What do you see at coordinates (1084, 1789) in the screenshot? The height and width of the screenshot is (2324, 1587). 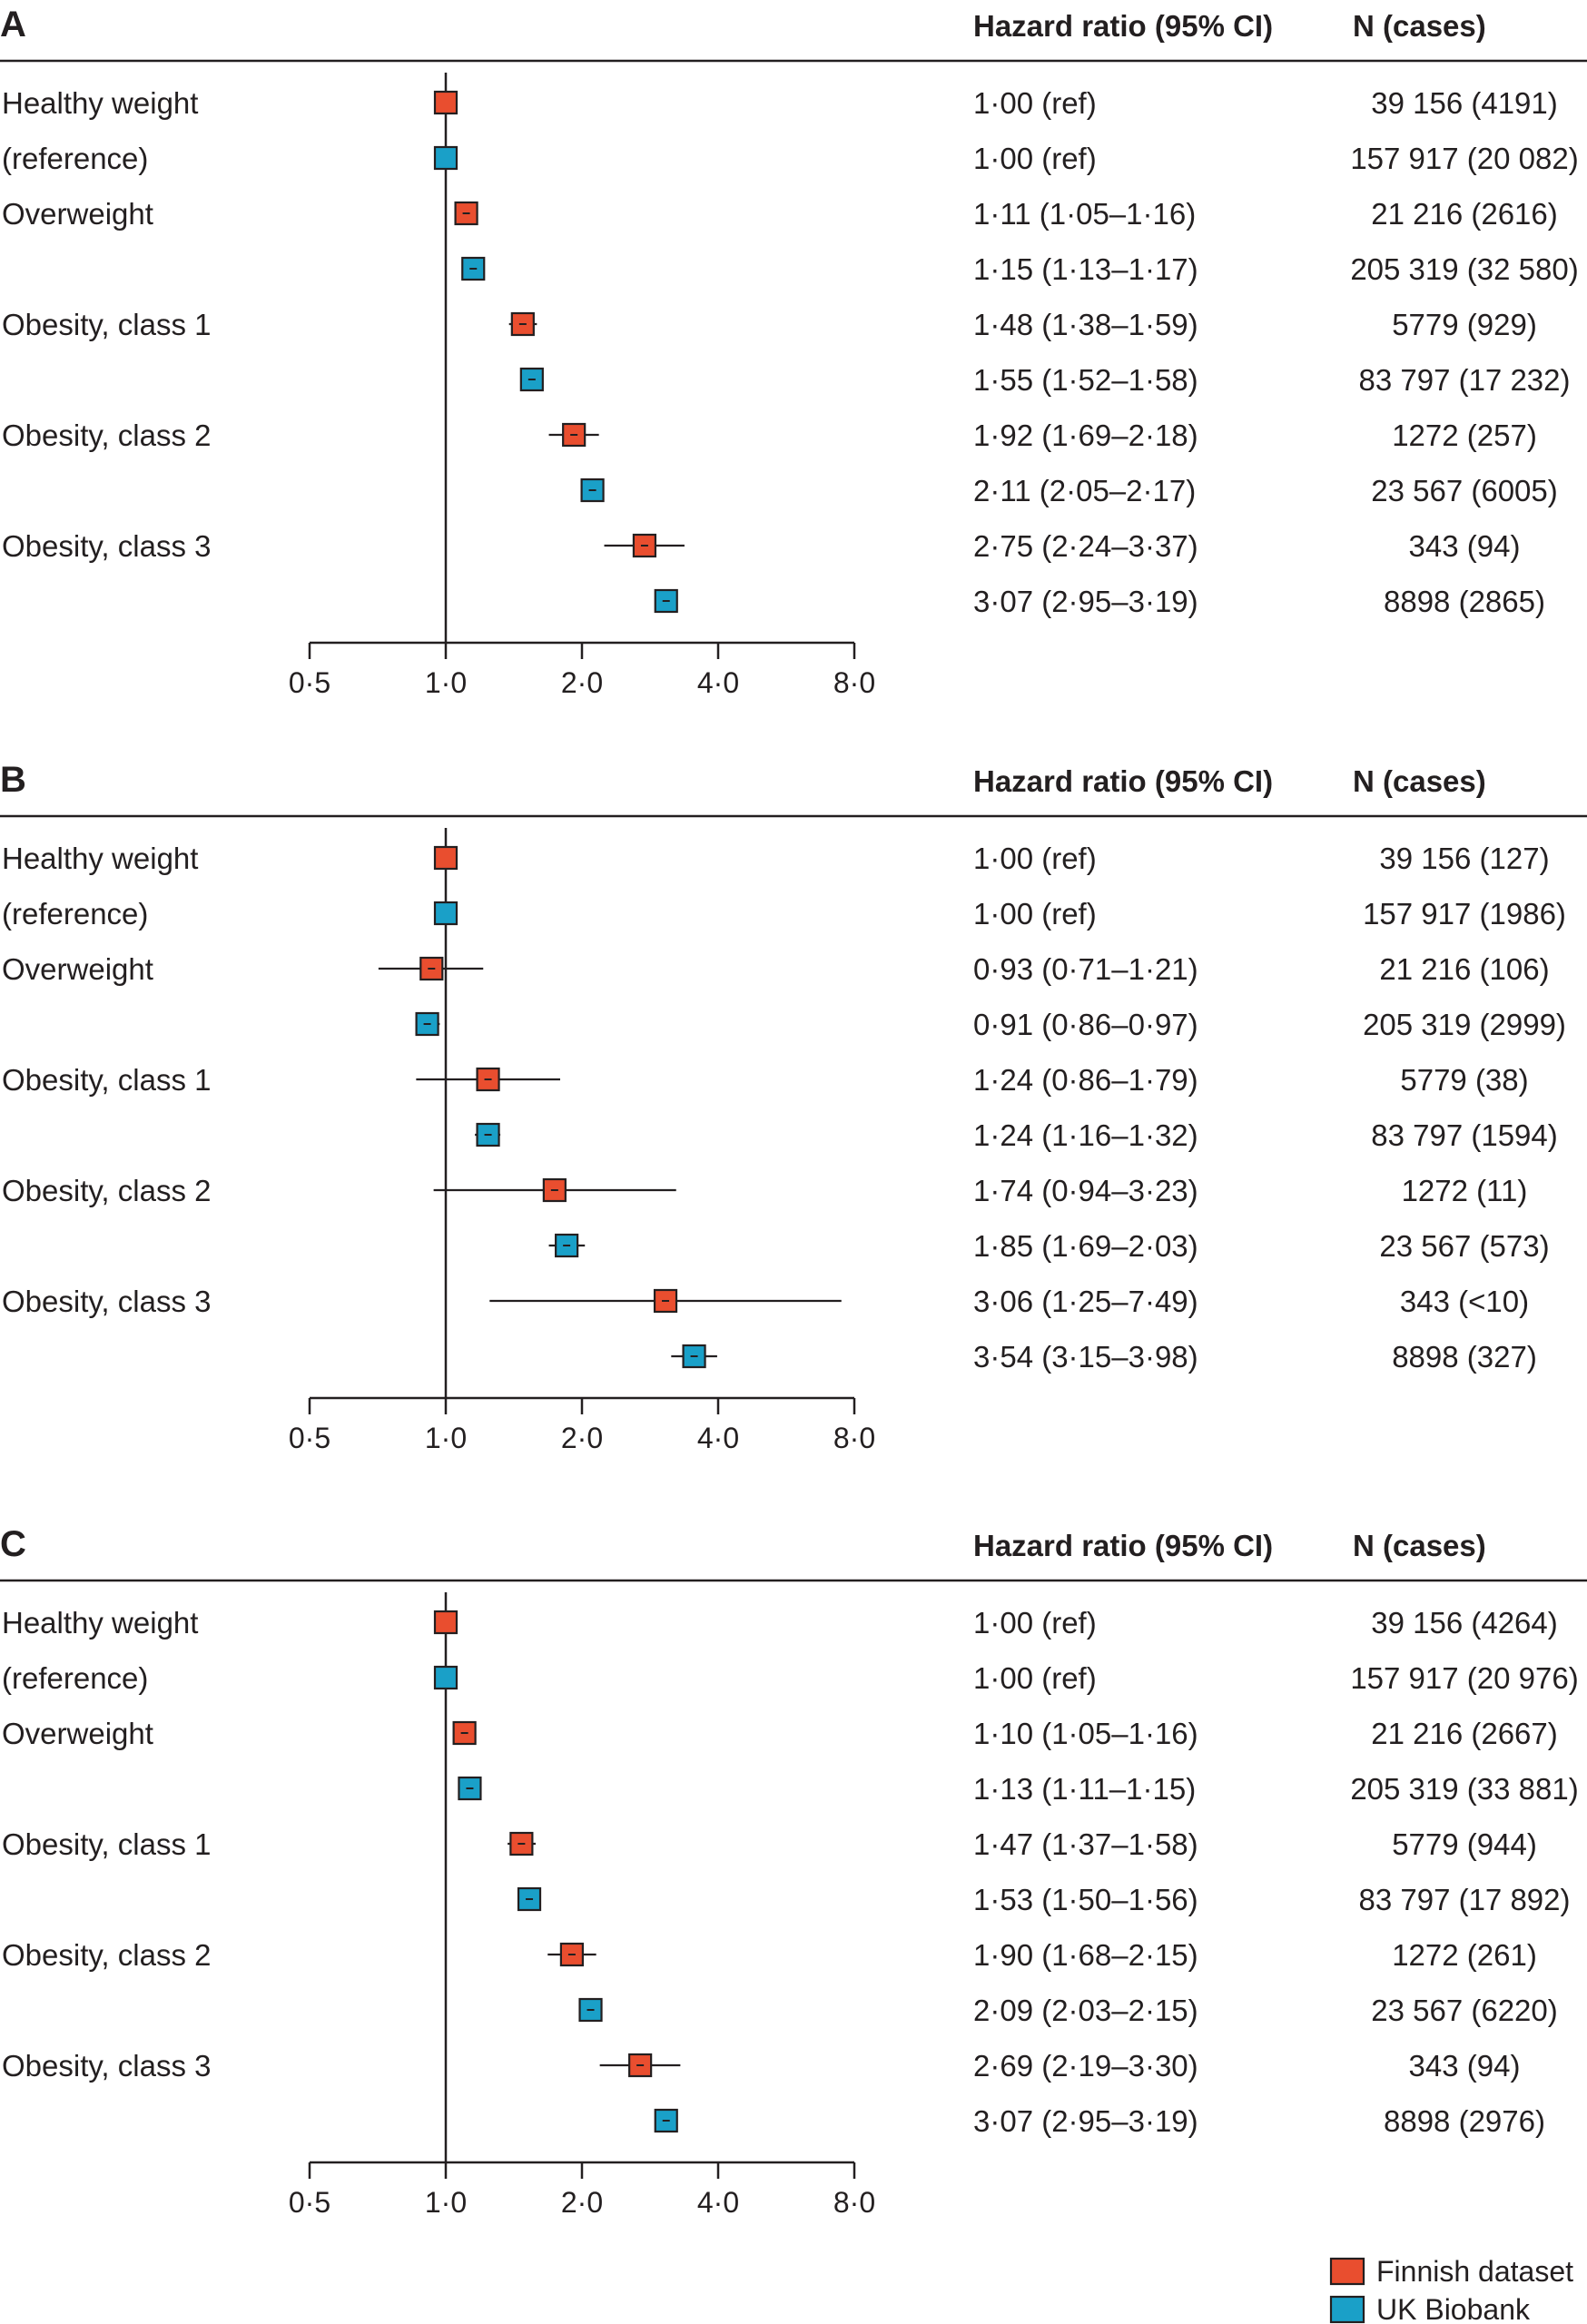 I see `hazard-ratio-value: 1·13 (1·11–1·15)` at bounding box center [1084, 1789].